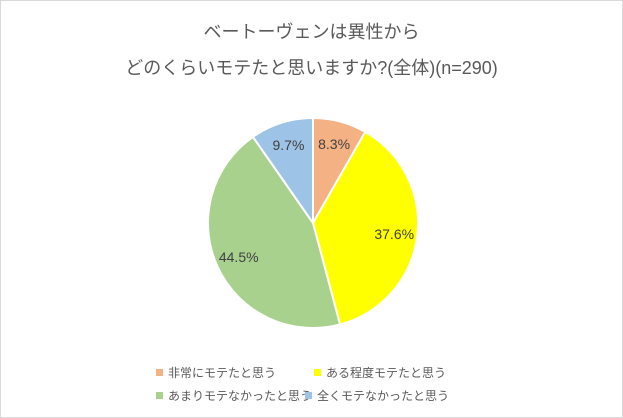  What do you see at coordinates (317, 372) in the screenshot?
I see `legend-swatch-yellow` at bounding box center [317, 372].